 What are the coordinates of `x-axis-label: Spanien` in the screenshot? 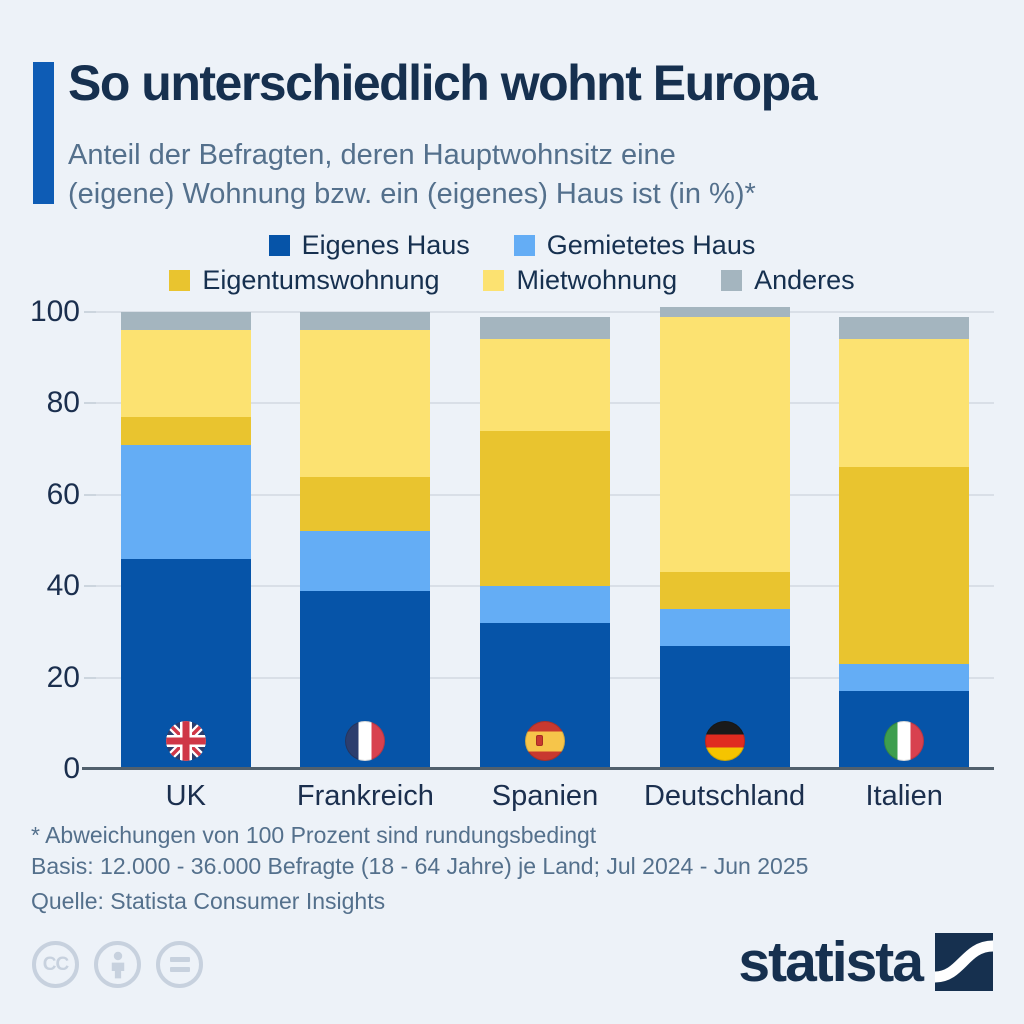 It's located at (545, 796).